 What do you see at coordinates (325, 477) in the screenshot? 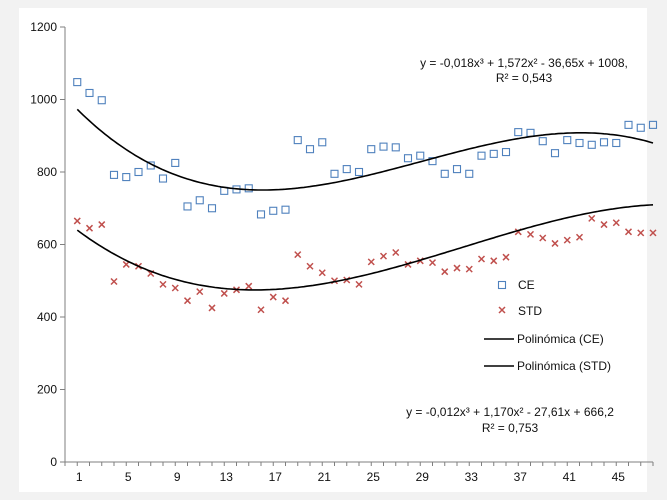
I see `x-tick-label: 21` at bounding box center [325, 477].